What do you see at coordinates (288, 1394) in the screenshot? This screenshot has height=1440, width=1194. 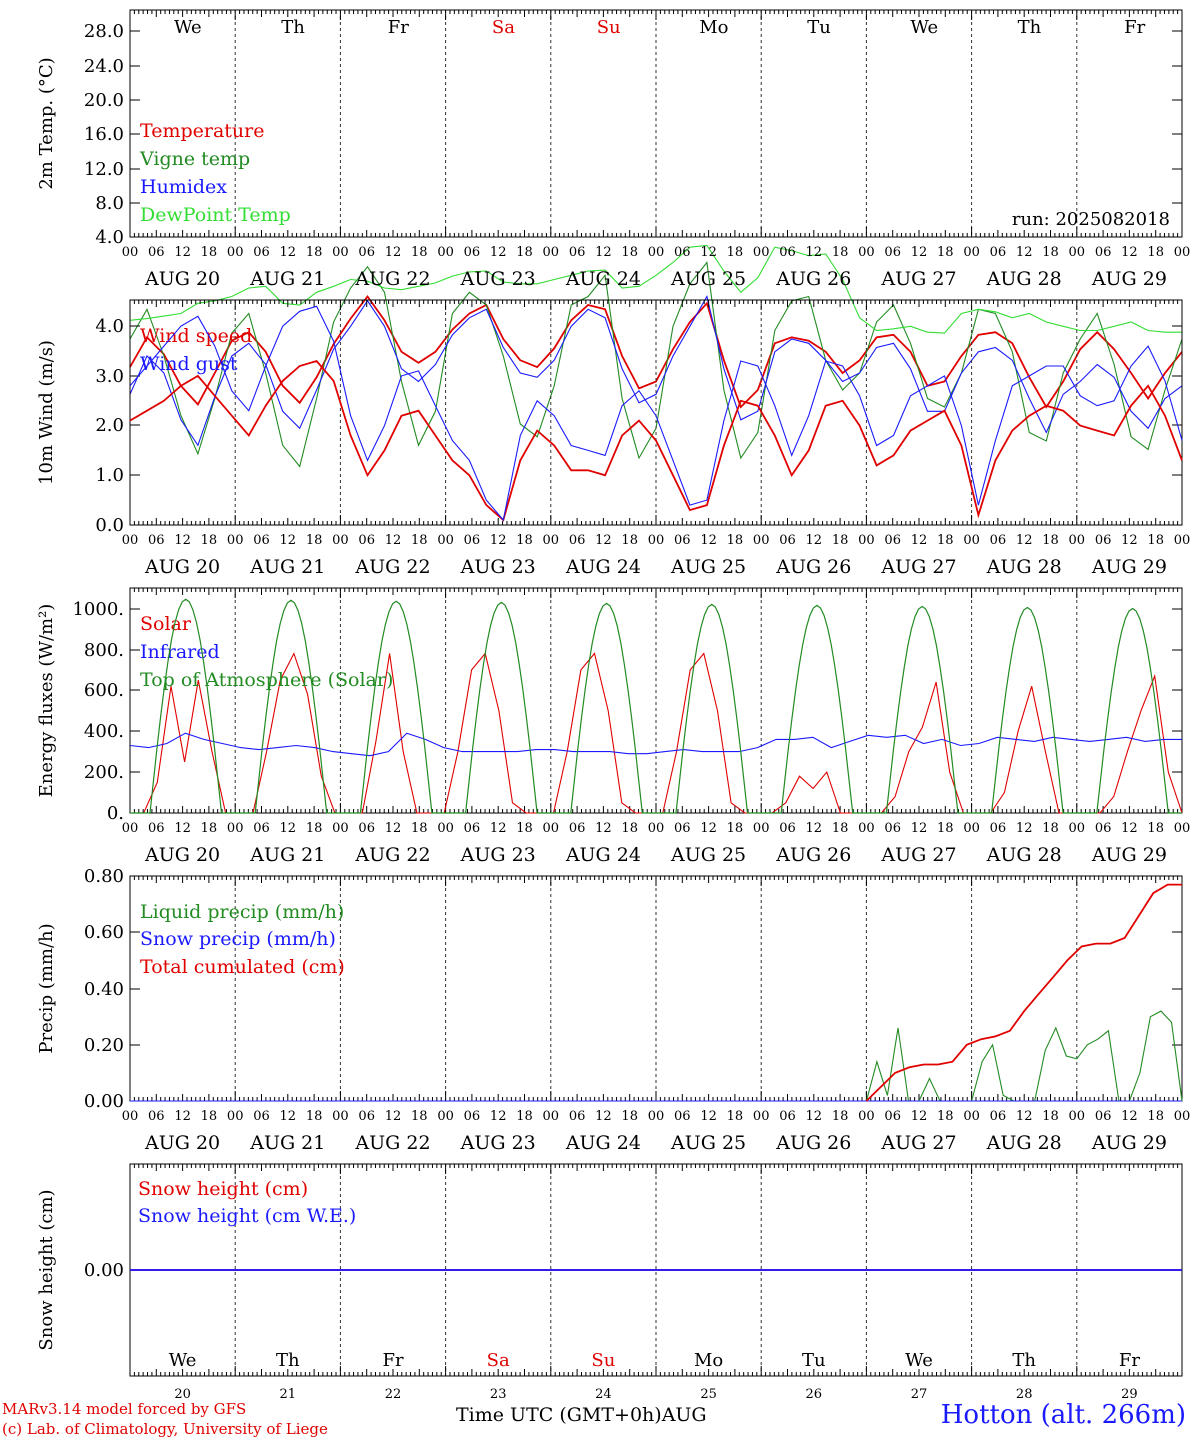 I see `day-number: 21` at bounding box center [288, 1394].